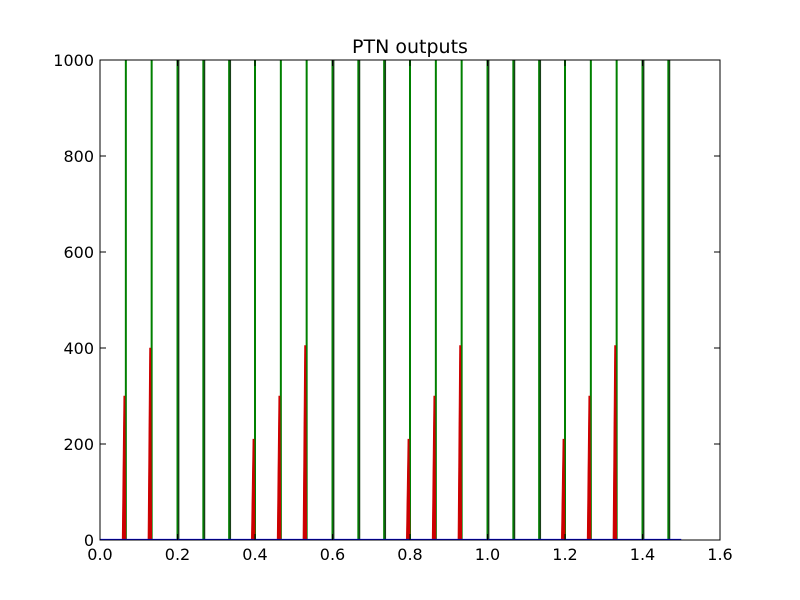 The height and width of the screenshot is (600, 800). What do you see at coordinates (254, 554) in the screenshot?
I see `x-tick-label: 0.4` at bounding box center [254, 554].